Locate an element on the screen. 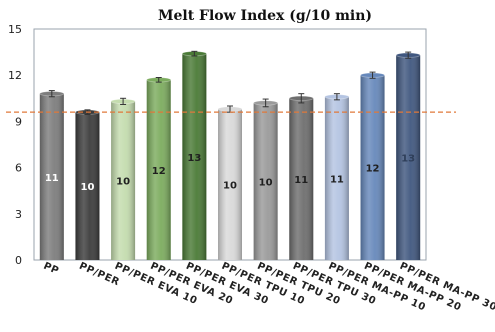  error-bars is located at coordinates (230, 82).